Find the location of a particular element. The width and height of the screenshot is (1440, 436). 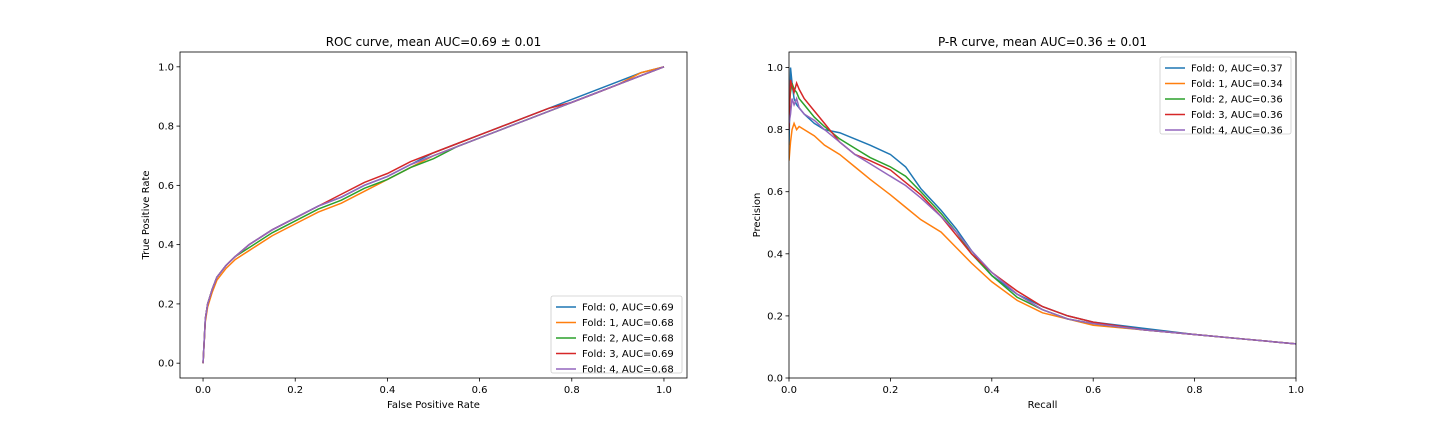

pr-legend-box is located at coordinates (1225, 95).